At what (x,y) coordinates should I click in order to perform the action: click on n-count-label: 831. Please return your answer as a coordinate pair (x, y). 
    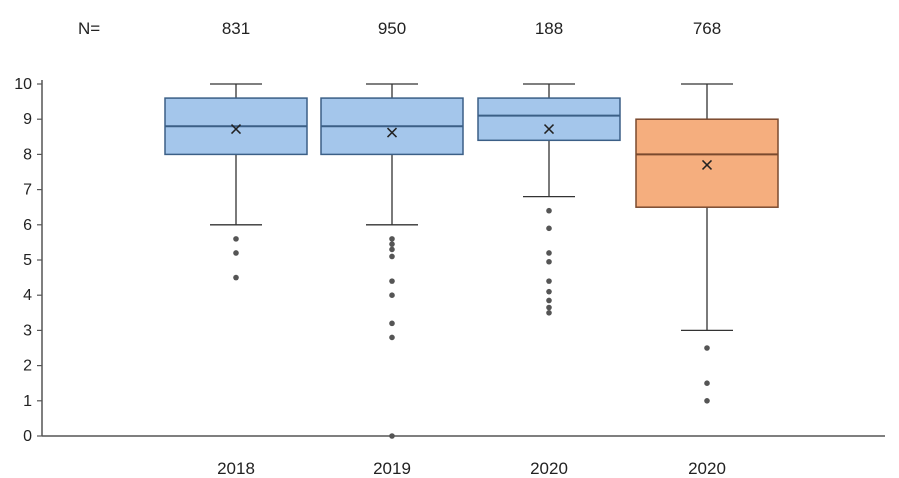
    Looking at the image, I should click on (236, 28).